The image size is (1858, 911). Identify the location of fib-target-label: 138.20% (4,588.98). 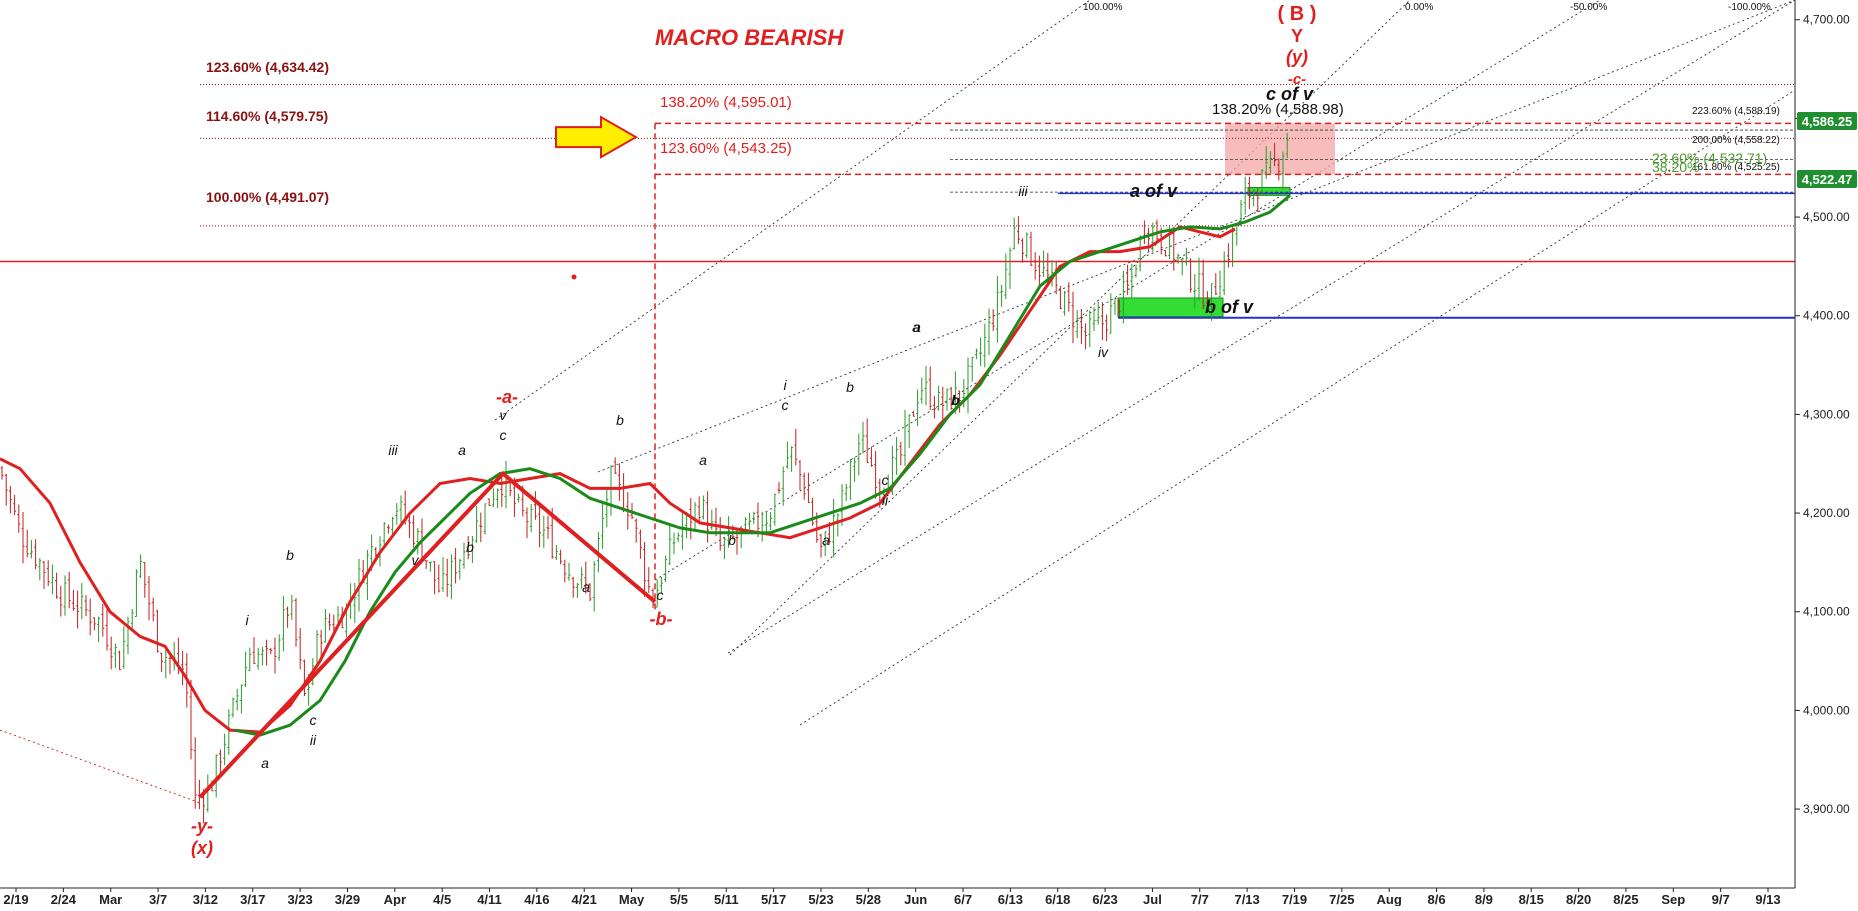
(1278, 109).